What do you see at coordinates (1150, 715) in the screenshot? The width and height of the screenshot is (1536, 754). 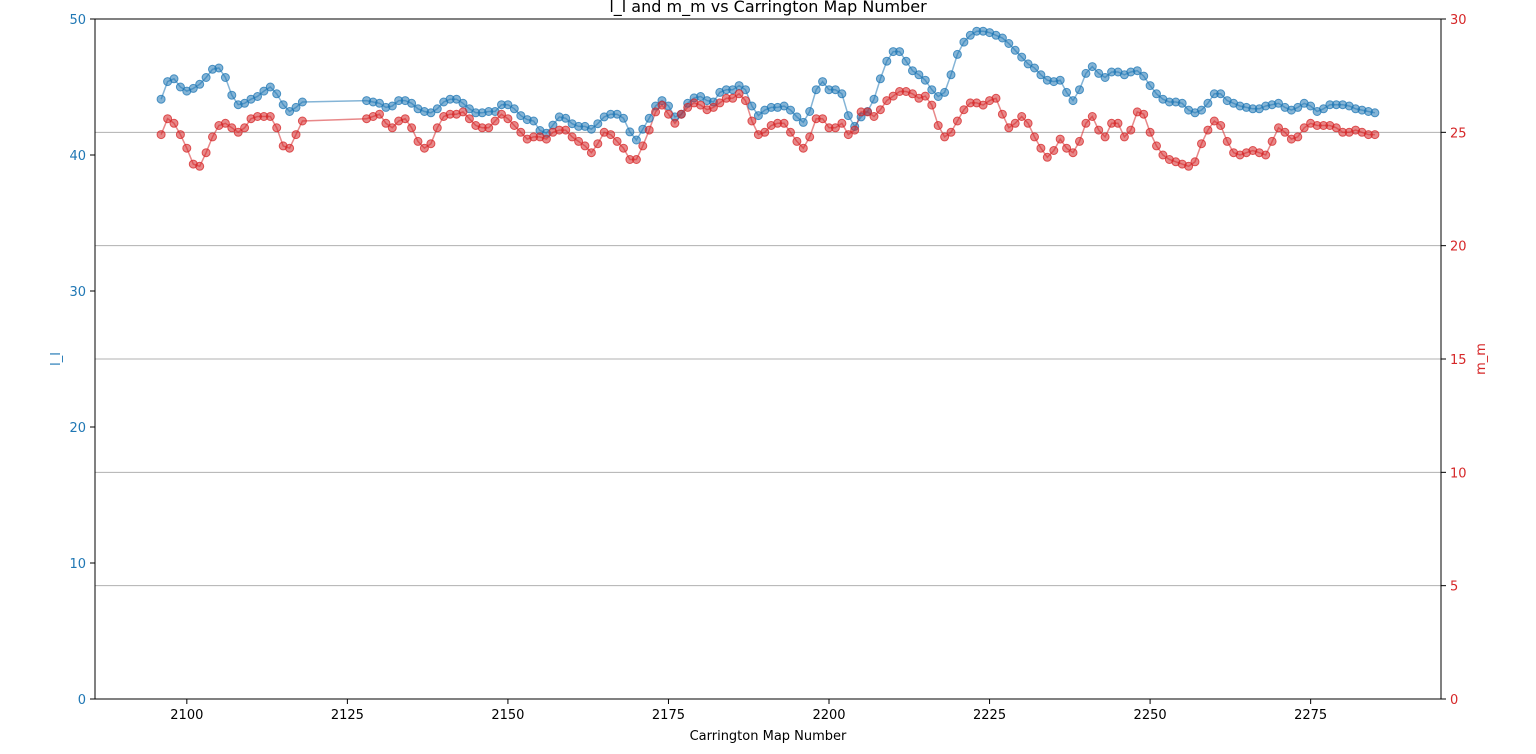 I see `x-tick-label: 2250` at bounding box center [1150, 715].